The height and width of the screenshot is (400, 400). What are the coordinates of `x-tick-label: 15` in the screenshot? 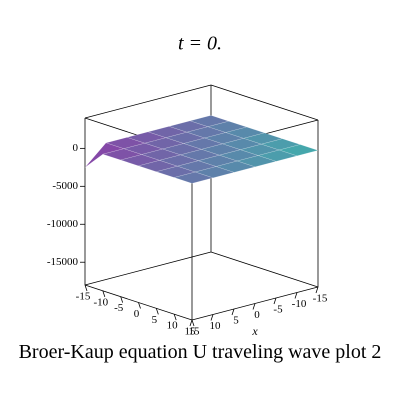 It's located at (195, 332).